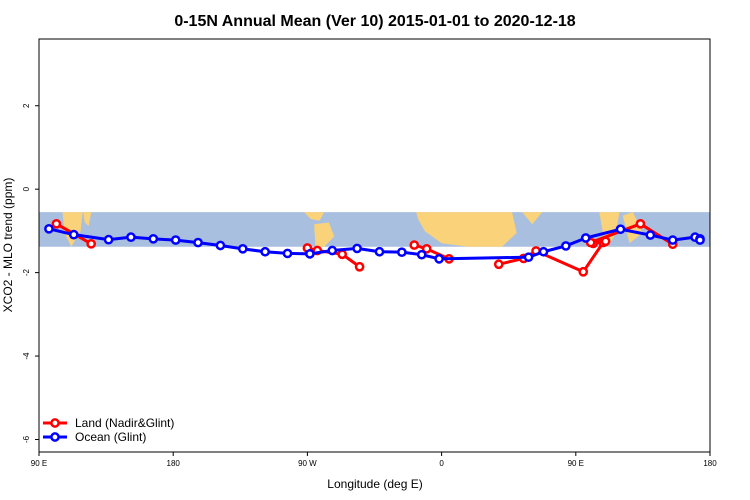  I want to click on ocean-legend-label: Ocean (Glint), so click(110, 437).